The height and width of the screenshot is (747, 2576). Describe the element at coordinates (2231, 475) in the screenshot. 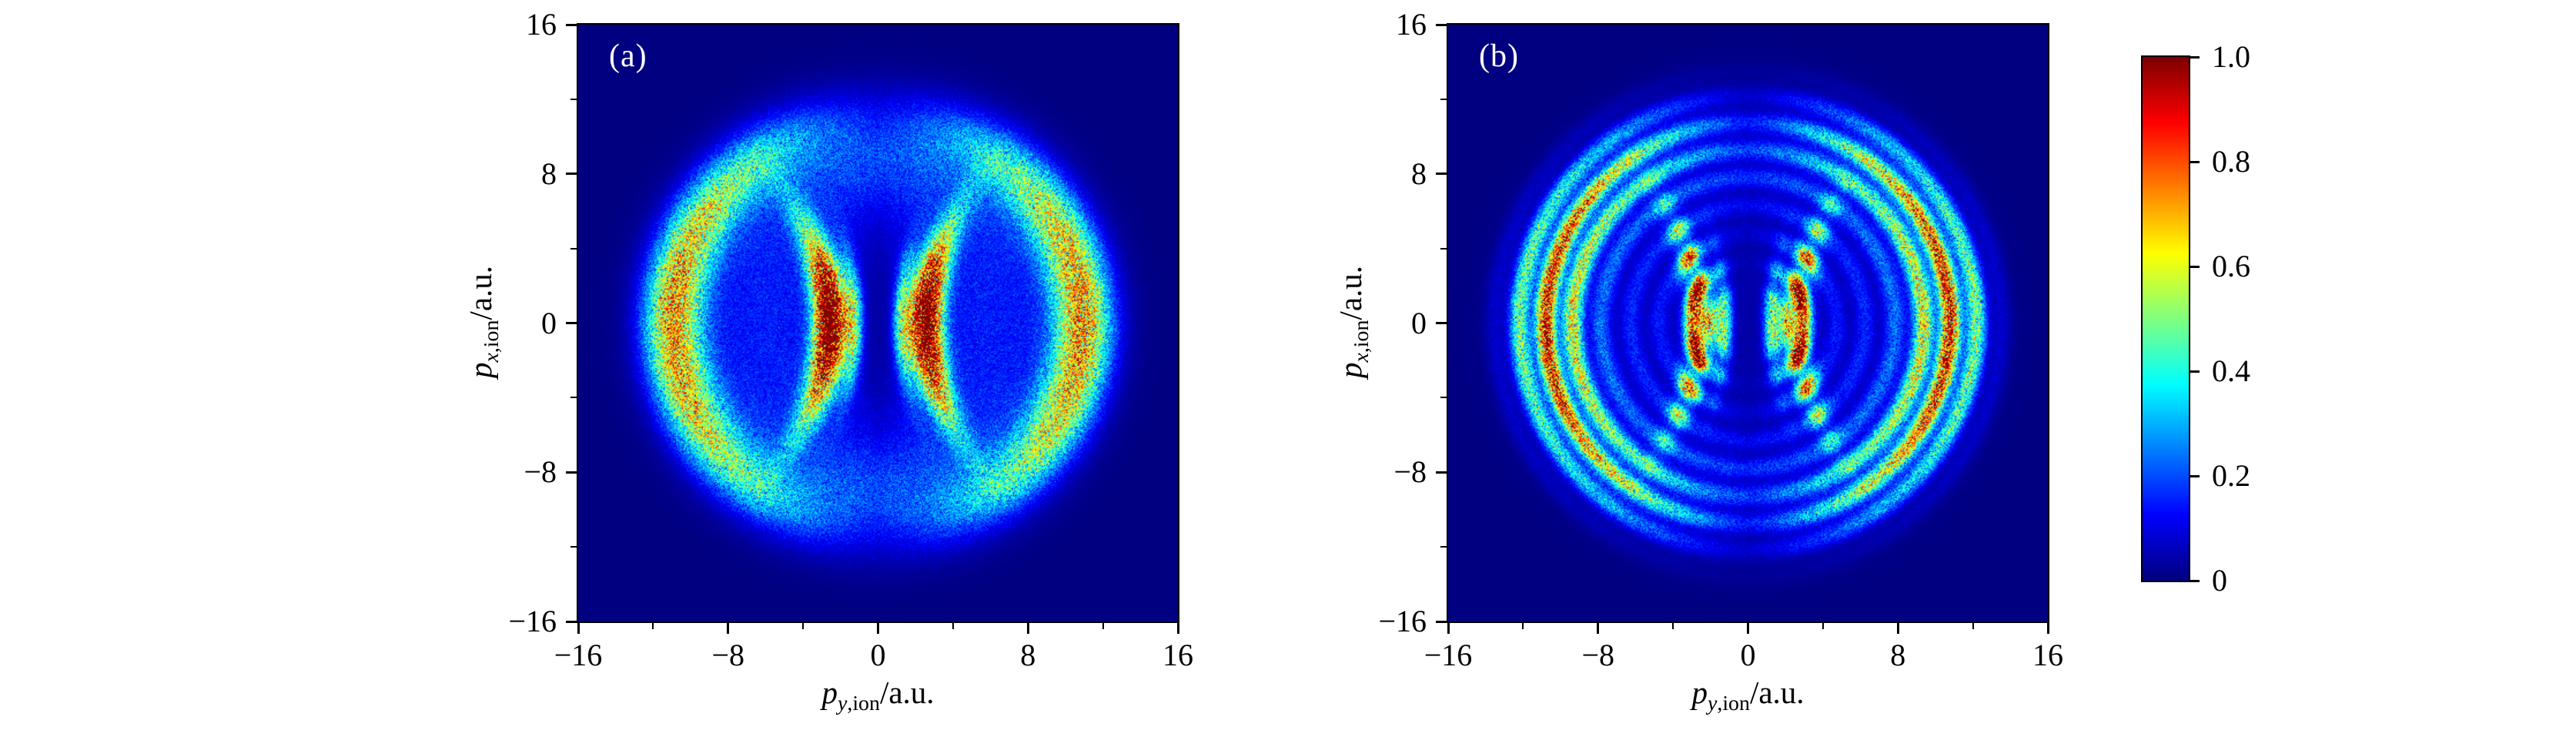

I see `colorbar-tick-label: 0.2` at that location.